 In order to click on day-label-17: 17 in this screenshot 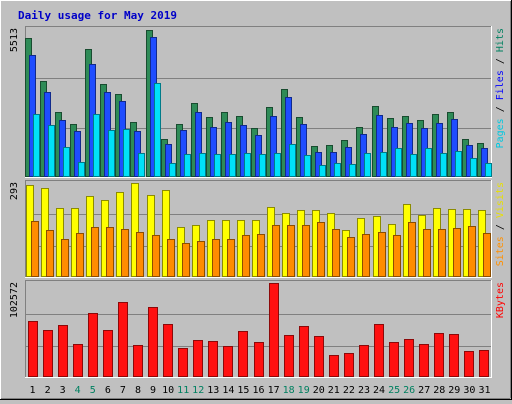, I will do `click(274, 390)`.